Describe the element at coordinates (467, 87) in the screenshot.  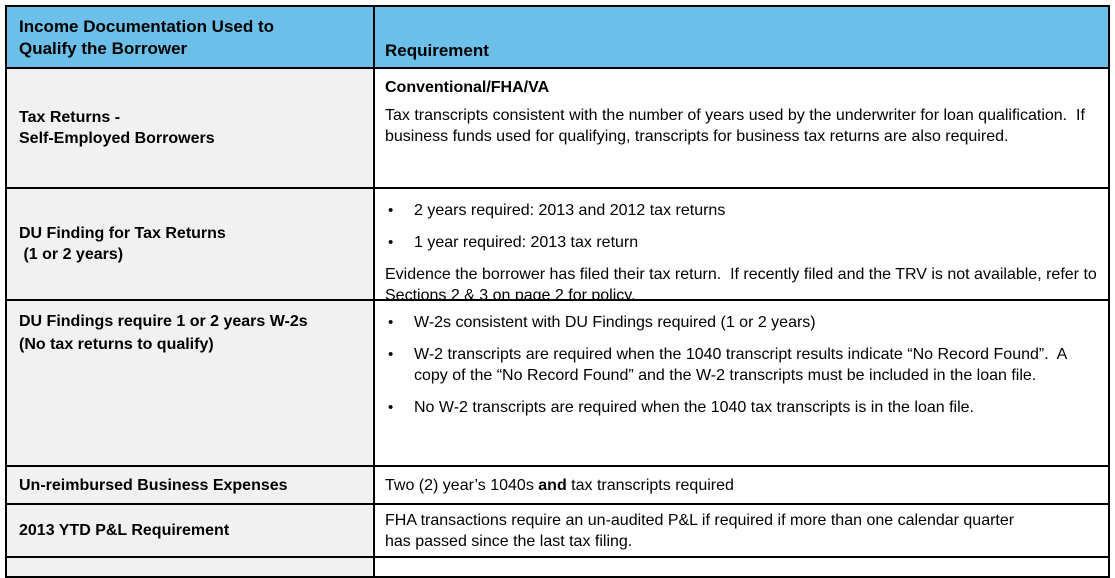
I see `requirement-heading: Conventional/FHA/VA` at that location.